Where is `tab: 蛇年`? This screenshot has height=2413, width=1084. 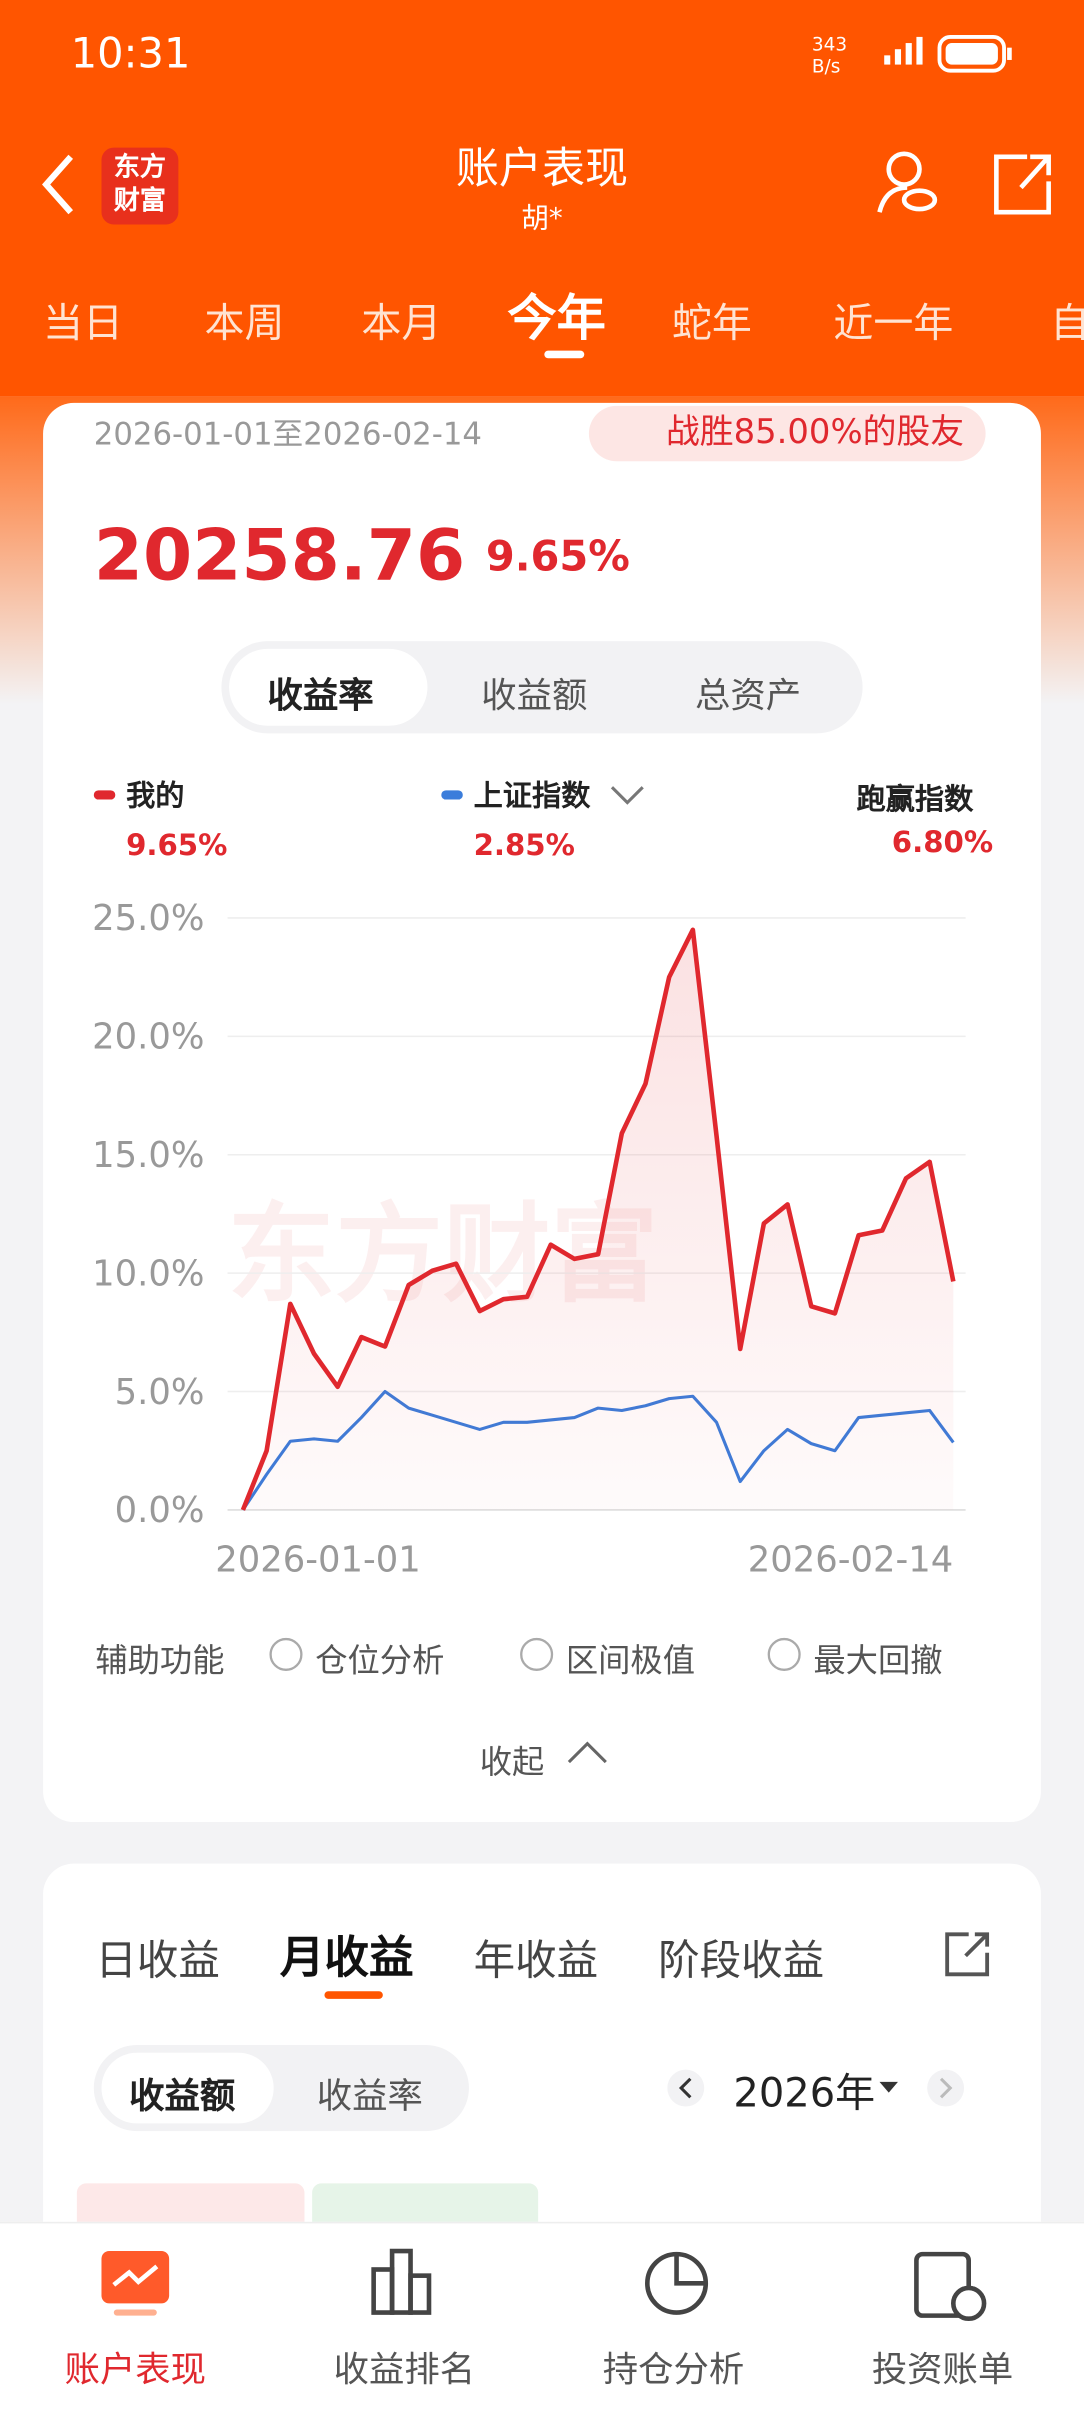 tab: 蛇年 is located at coordinates (711, 324).